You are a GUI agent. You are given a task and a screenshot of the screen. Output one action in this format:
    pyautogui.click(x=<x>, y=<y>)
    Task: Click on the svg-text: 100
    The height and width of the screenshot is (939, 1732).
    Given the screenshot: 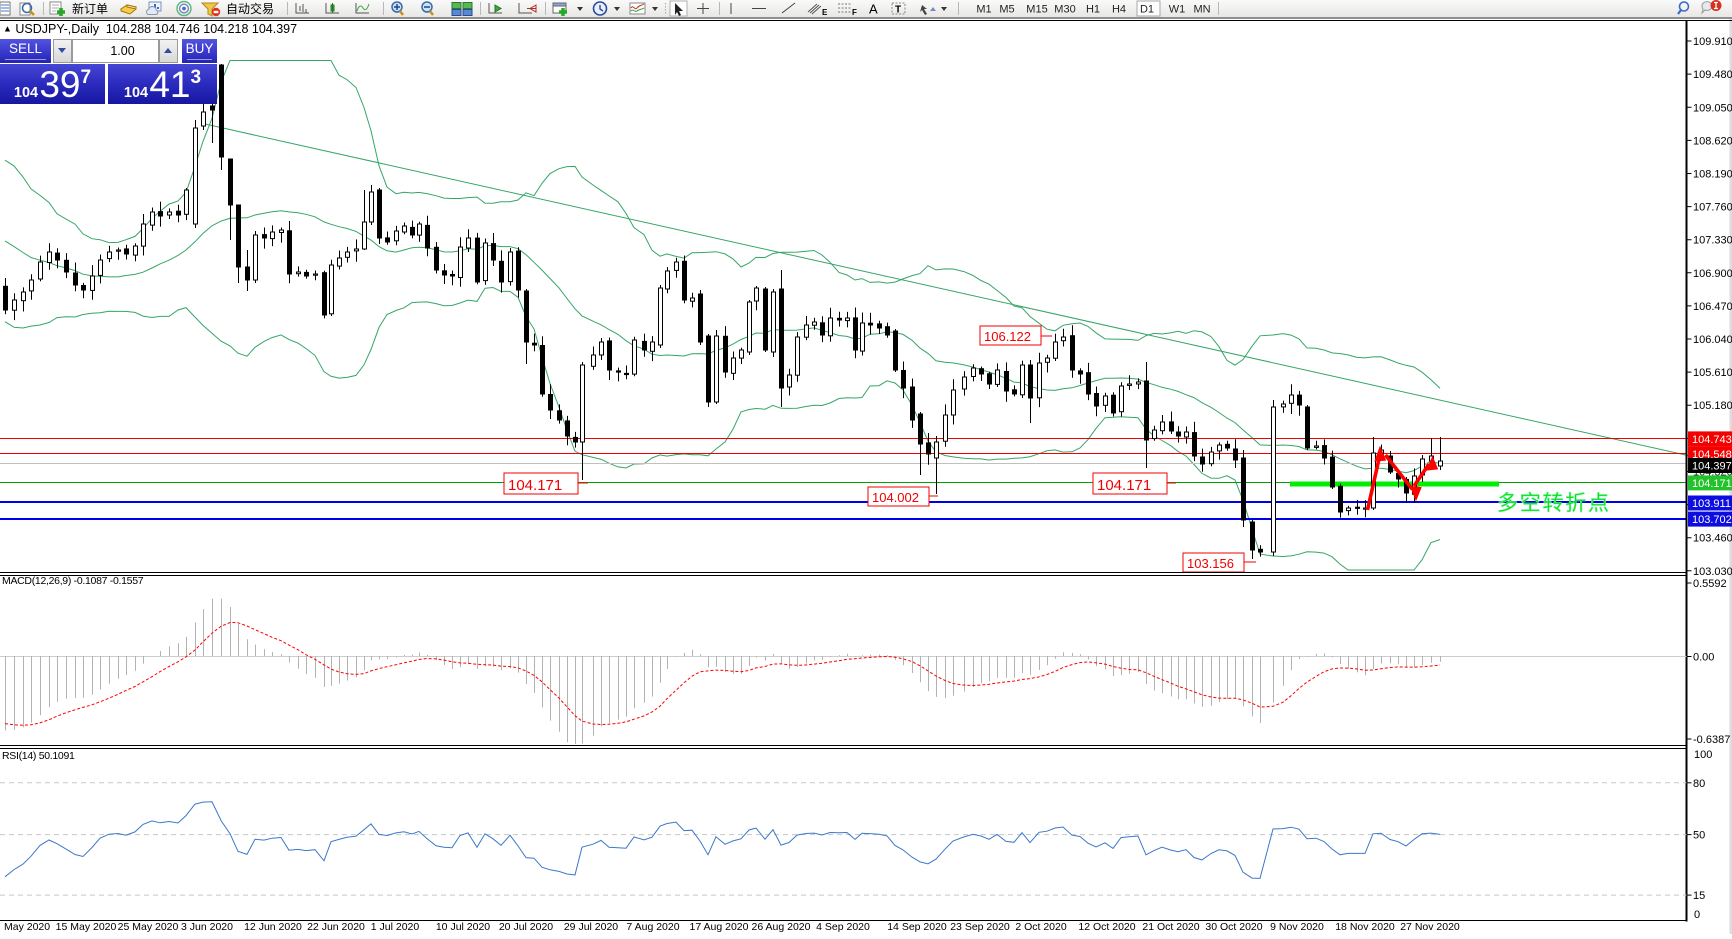 What is the action you would take?
    pyautogui.click(x=1703, y=755)
    